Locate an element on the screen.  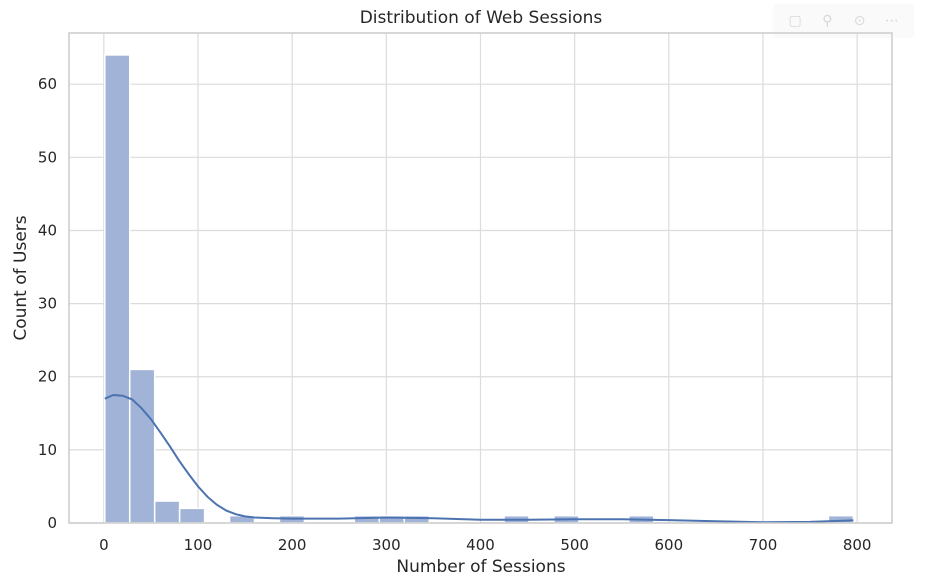
x-tick-label: 100 is located at coordinates (198, 545).